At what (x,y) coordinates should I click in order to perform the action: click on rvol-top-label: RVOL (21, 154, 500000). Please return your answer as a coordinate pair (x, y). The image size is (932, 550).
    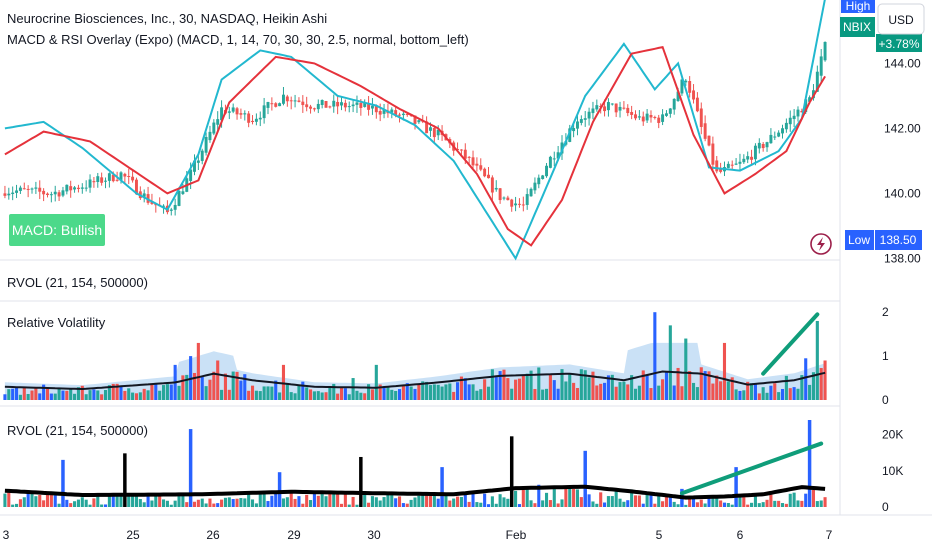
    Looking at the image, I should click on (77, 282).